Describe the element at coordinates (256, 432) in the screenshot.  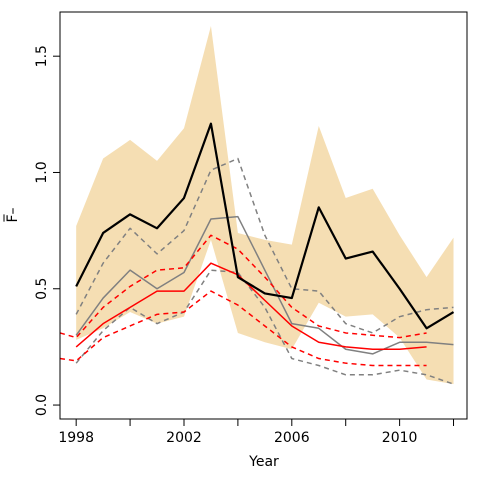
I see `x-axis: 1998 2002 2006 2010` at that location.